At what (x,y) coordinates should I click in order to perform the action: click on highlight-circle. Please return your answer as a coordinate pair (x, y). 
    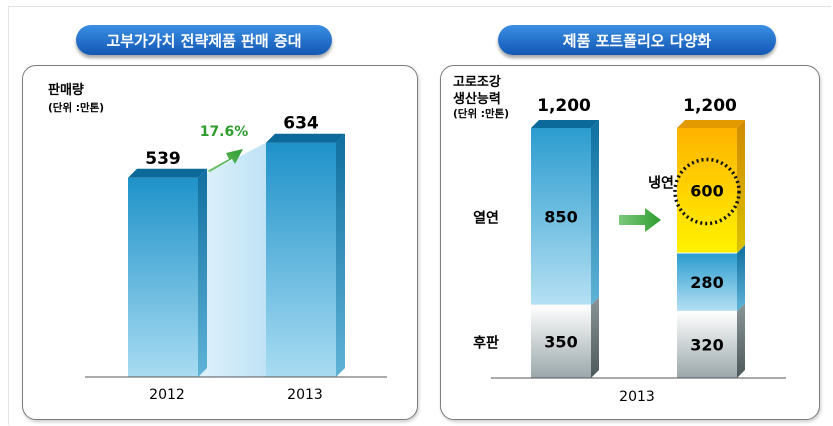
    Looking at the image, I should click on (707, 191).